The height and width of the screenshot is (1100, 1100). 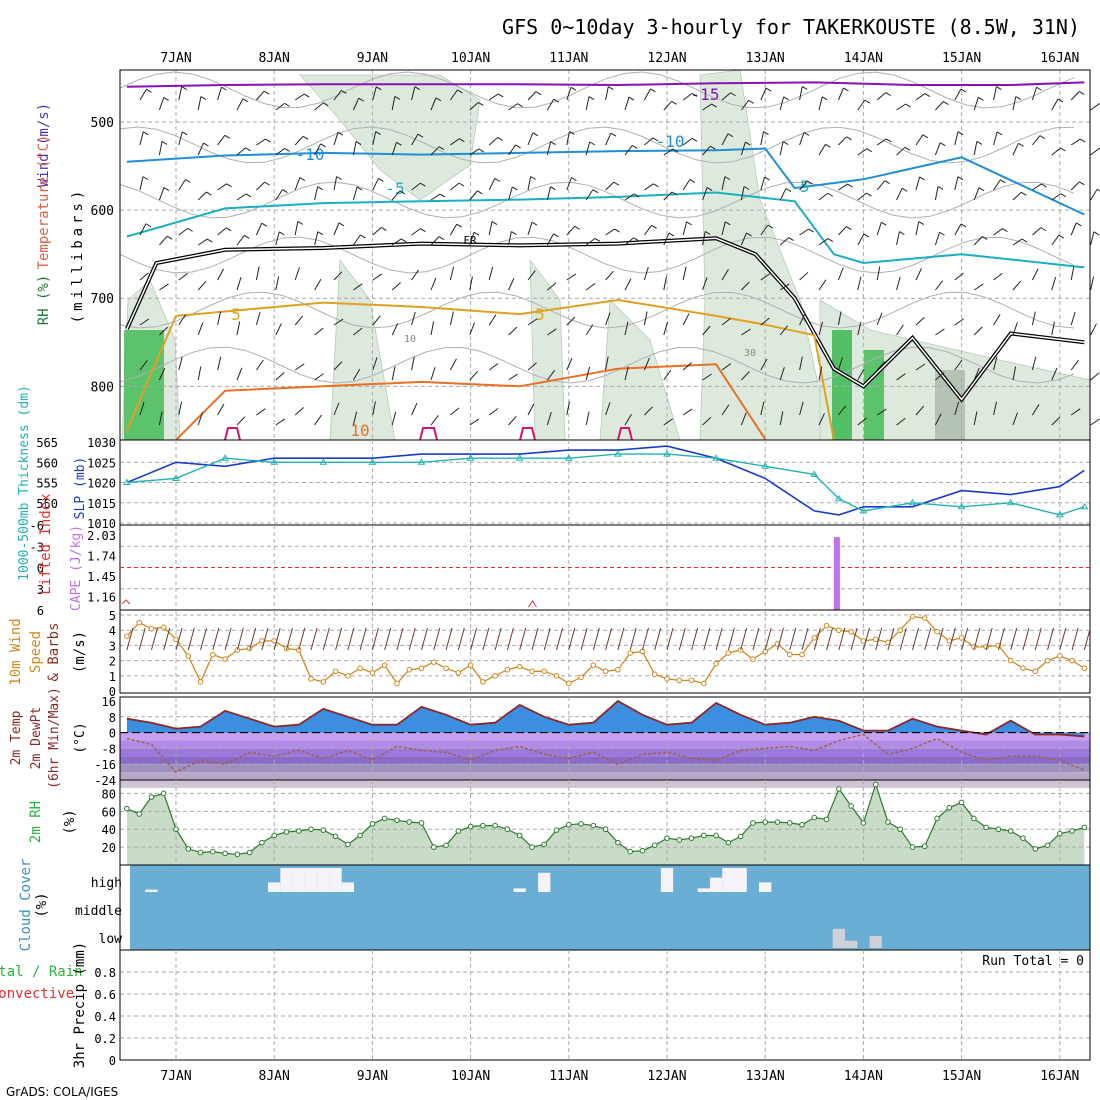 I want to click on contour-label: 5, so click(x=236, y=314).